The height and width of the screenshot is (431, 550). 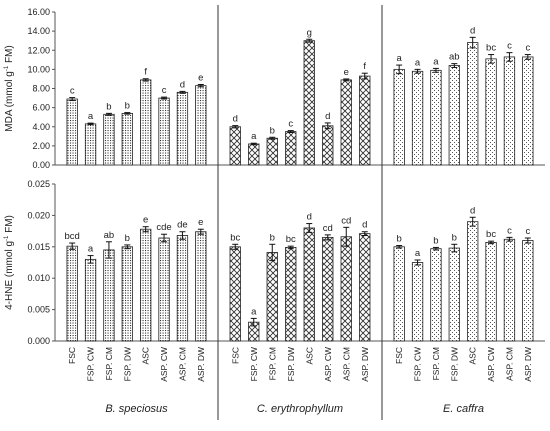 What do you see at coordinates (41, 146) in the screenshot?
I see `y-tick-label: 2.00` at bounding box center [41, 146].